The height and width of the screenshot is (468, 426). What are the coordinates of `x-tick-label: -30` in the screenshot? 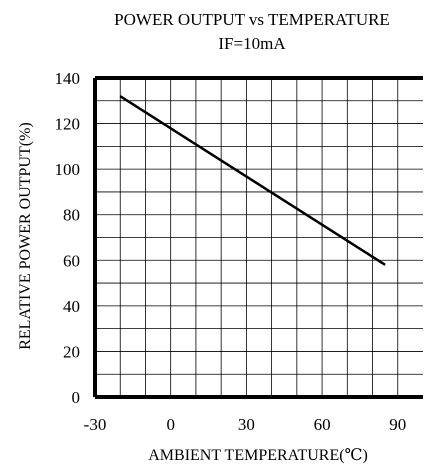 It's located at (95, 424).